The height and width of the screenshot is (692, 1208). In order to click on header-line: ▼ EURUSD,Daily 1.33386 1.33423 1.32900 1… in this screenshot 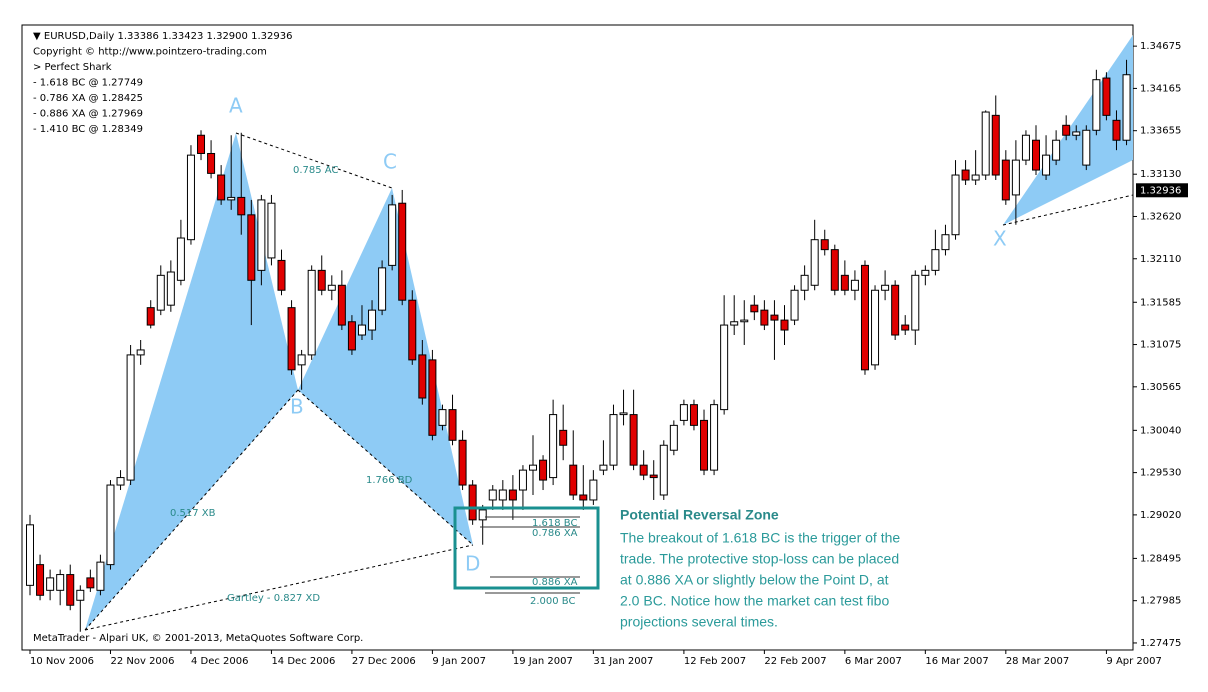, I will do `click(162, 36)`.